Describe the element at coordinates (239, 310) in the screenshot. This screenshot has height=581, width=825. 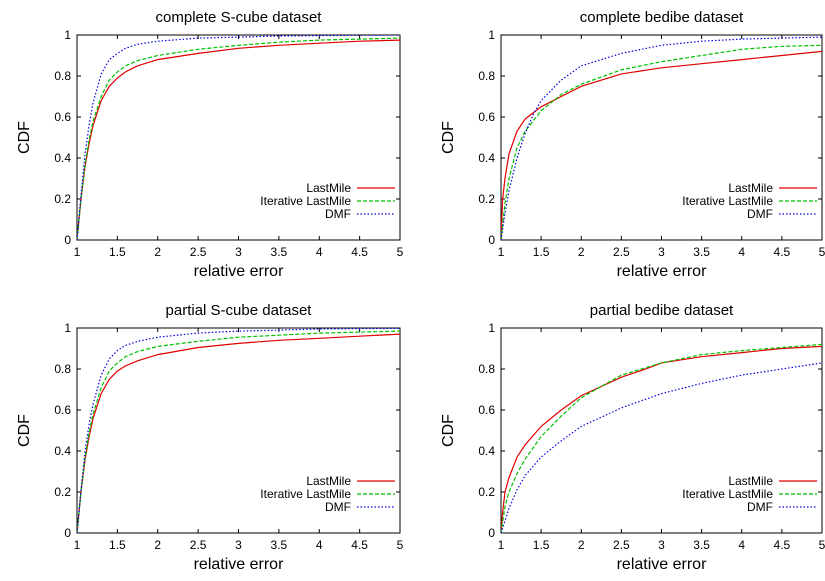
I see `chart-title: partial S-cube dataset` at that location.